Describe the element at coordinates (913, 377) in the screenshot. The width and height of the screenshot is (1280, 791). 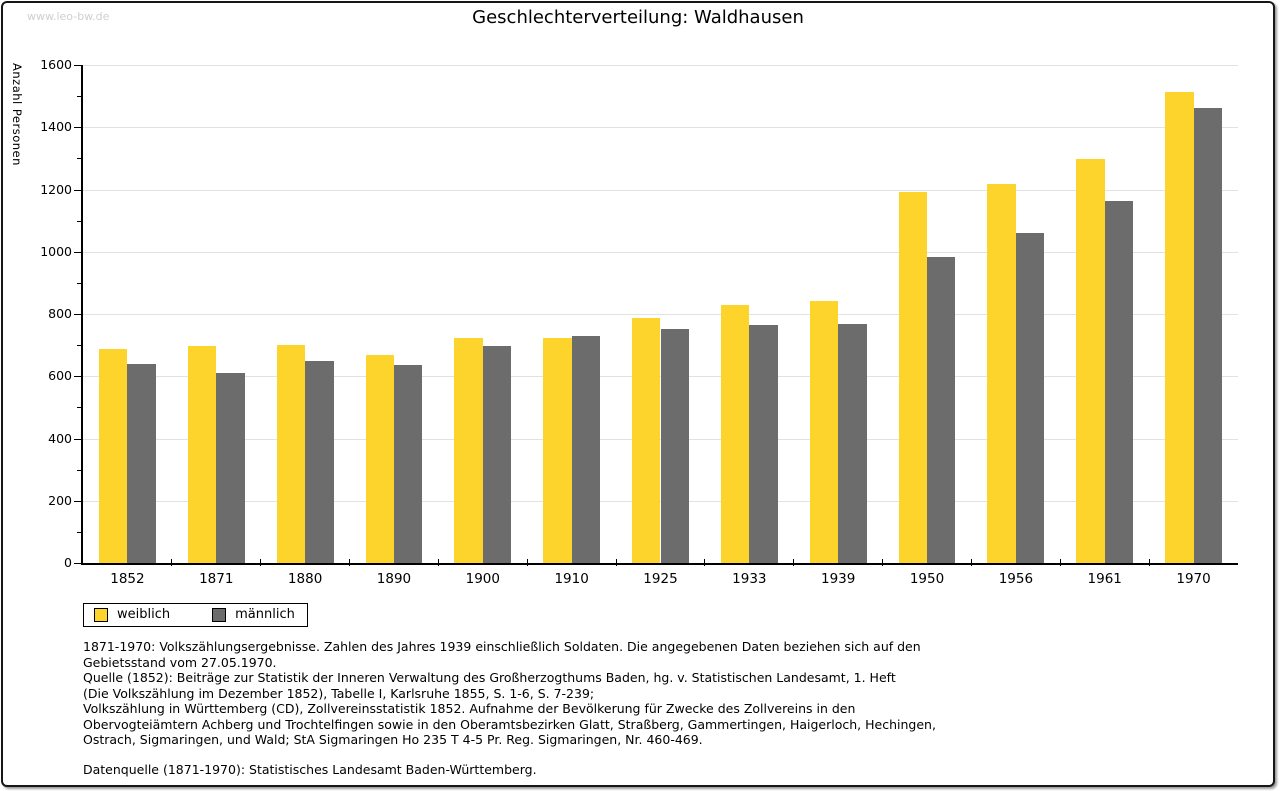
I see `bar-weiblich-1950` at that location.